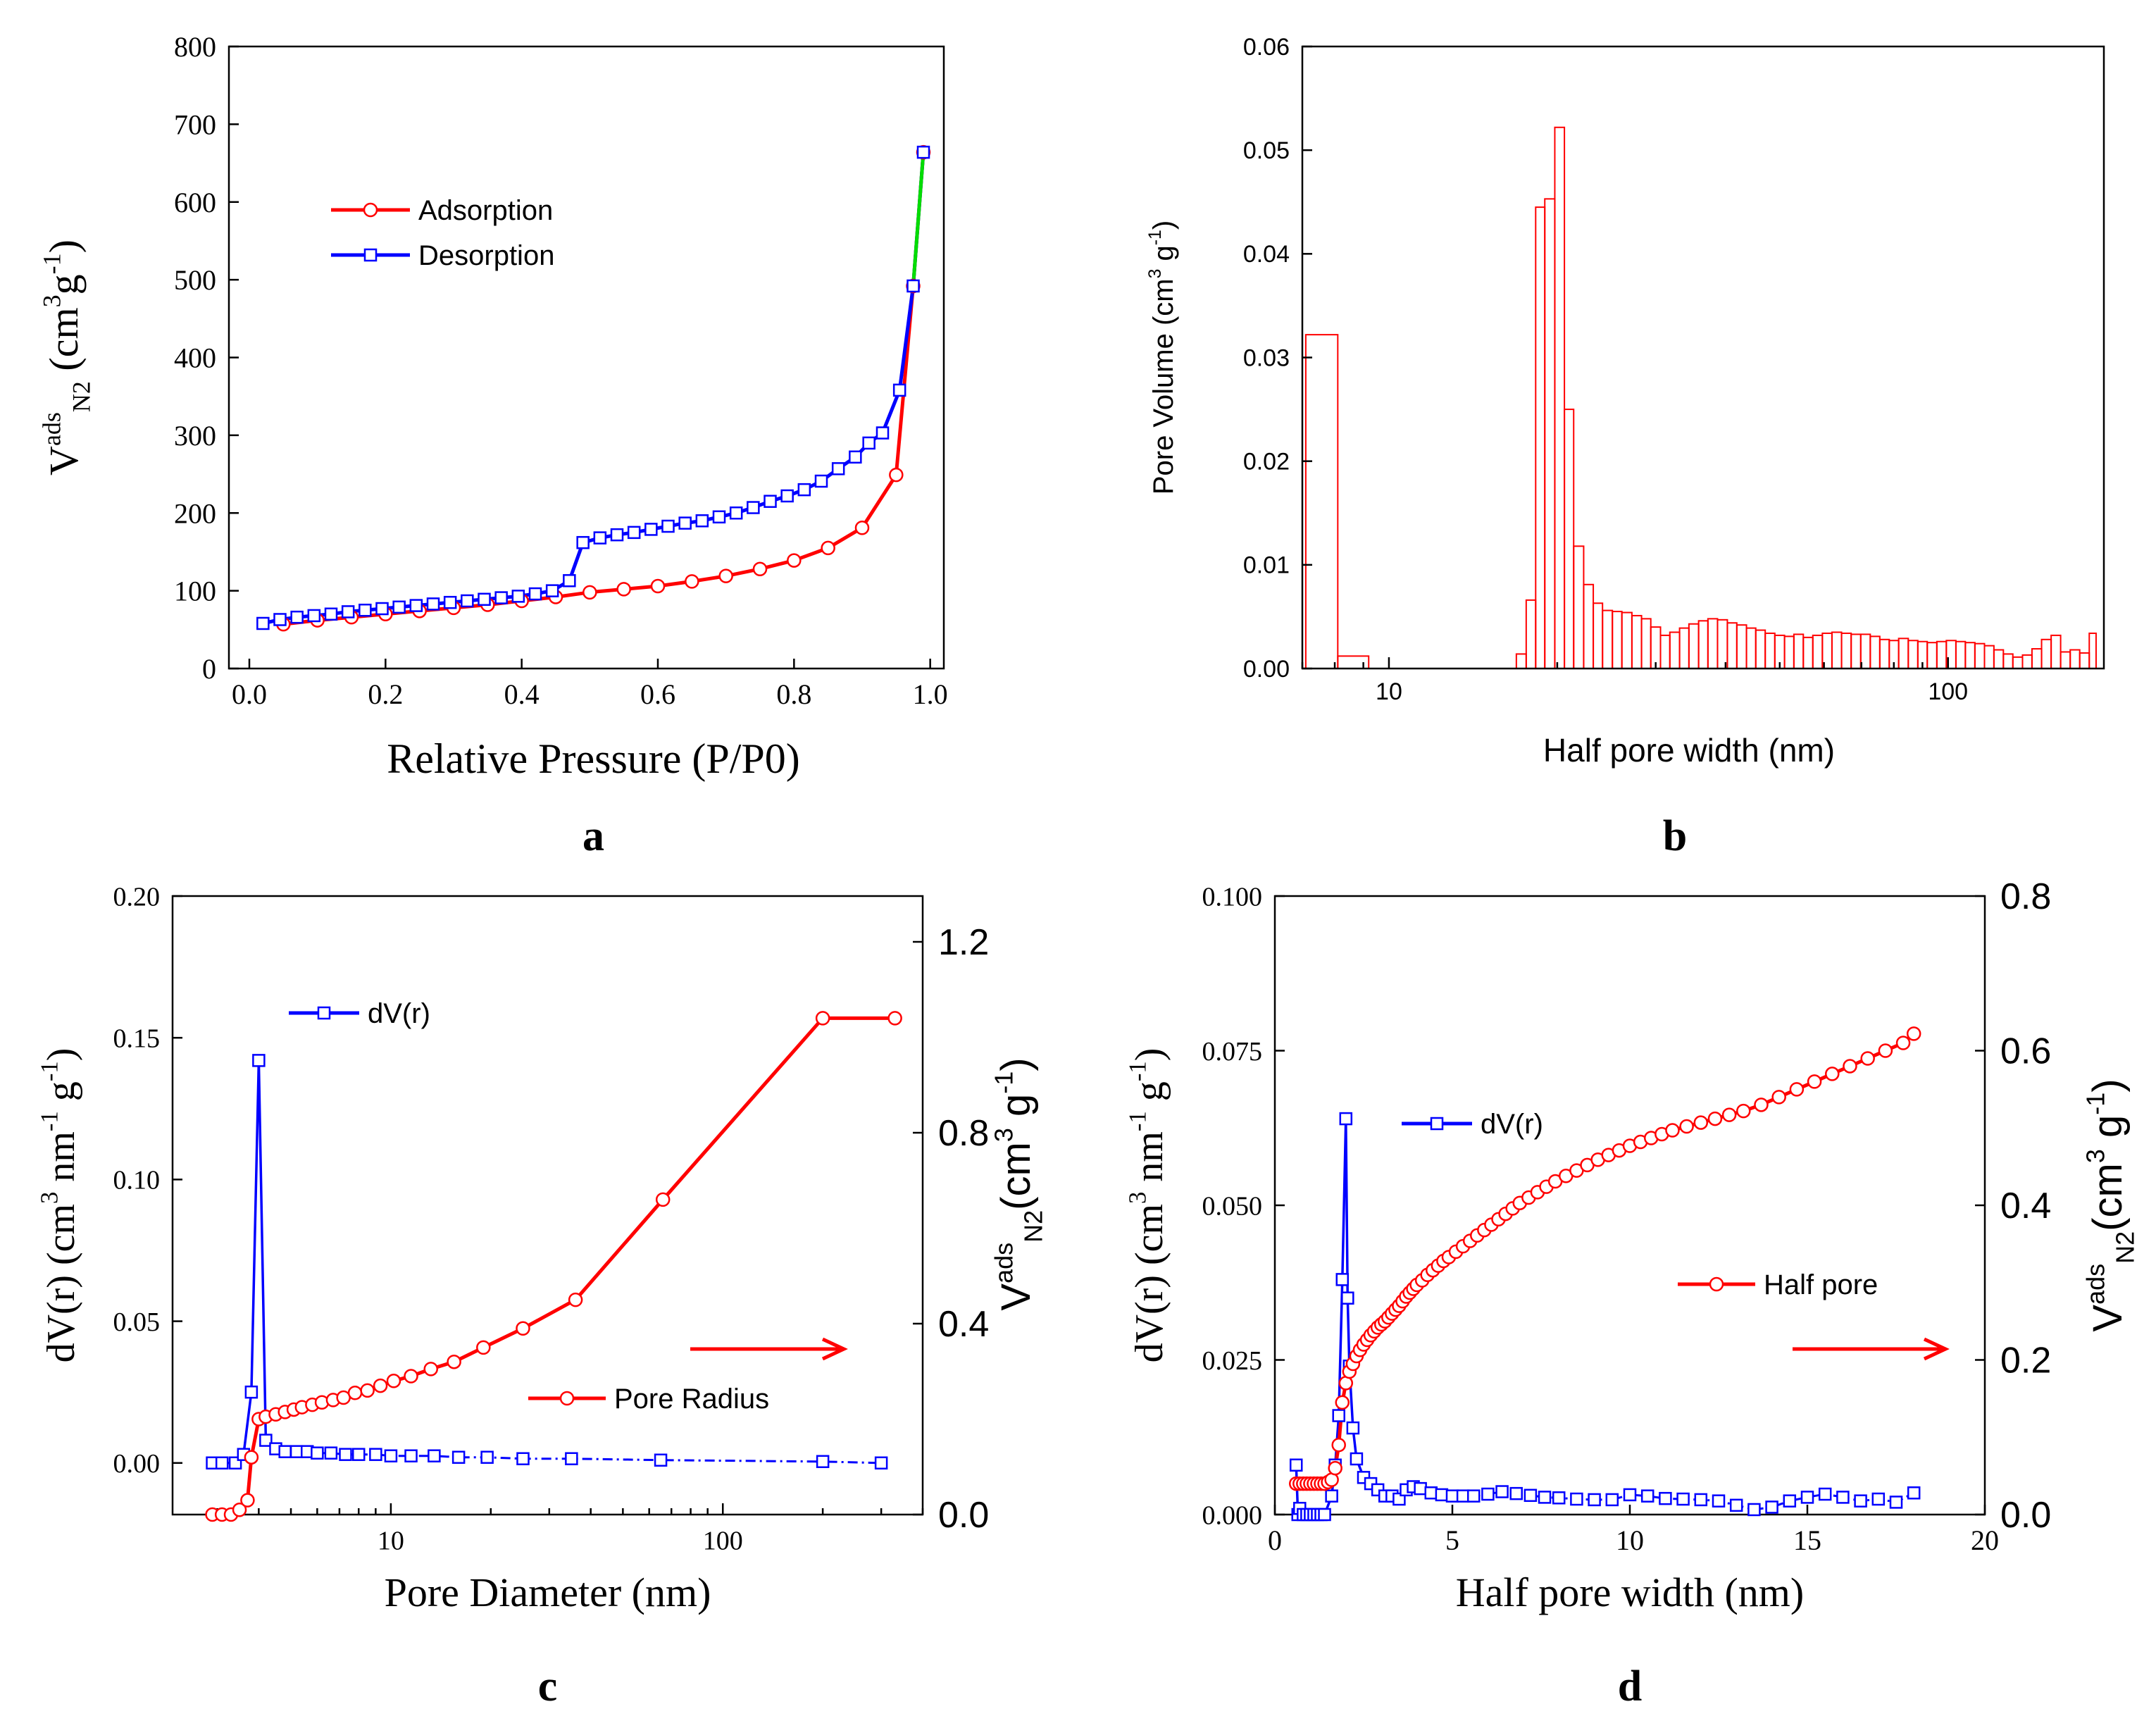 The height and width of the screenshot is (1728, 2156). Describe the element at coordinates (2025, 1515) in the screenshot. I see `y2-tick-label: 0.0` at that location.